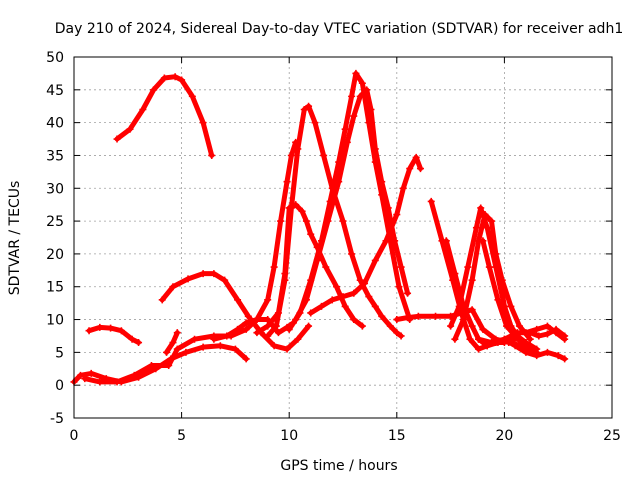 The image size is (640, 480). Describe the element at coordinates (164, 116) in the screenshot. I see `series-trace` at that location.